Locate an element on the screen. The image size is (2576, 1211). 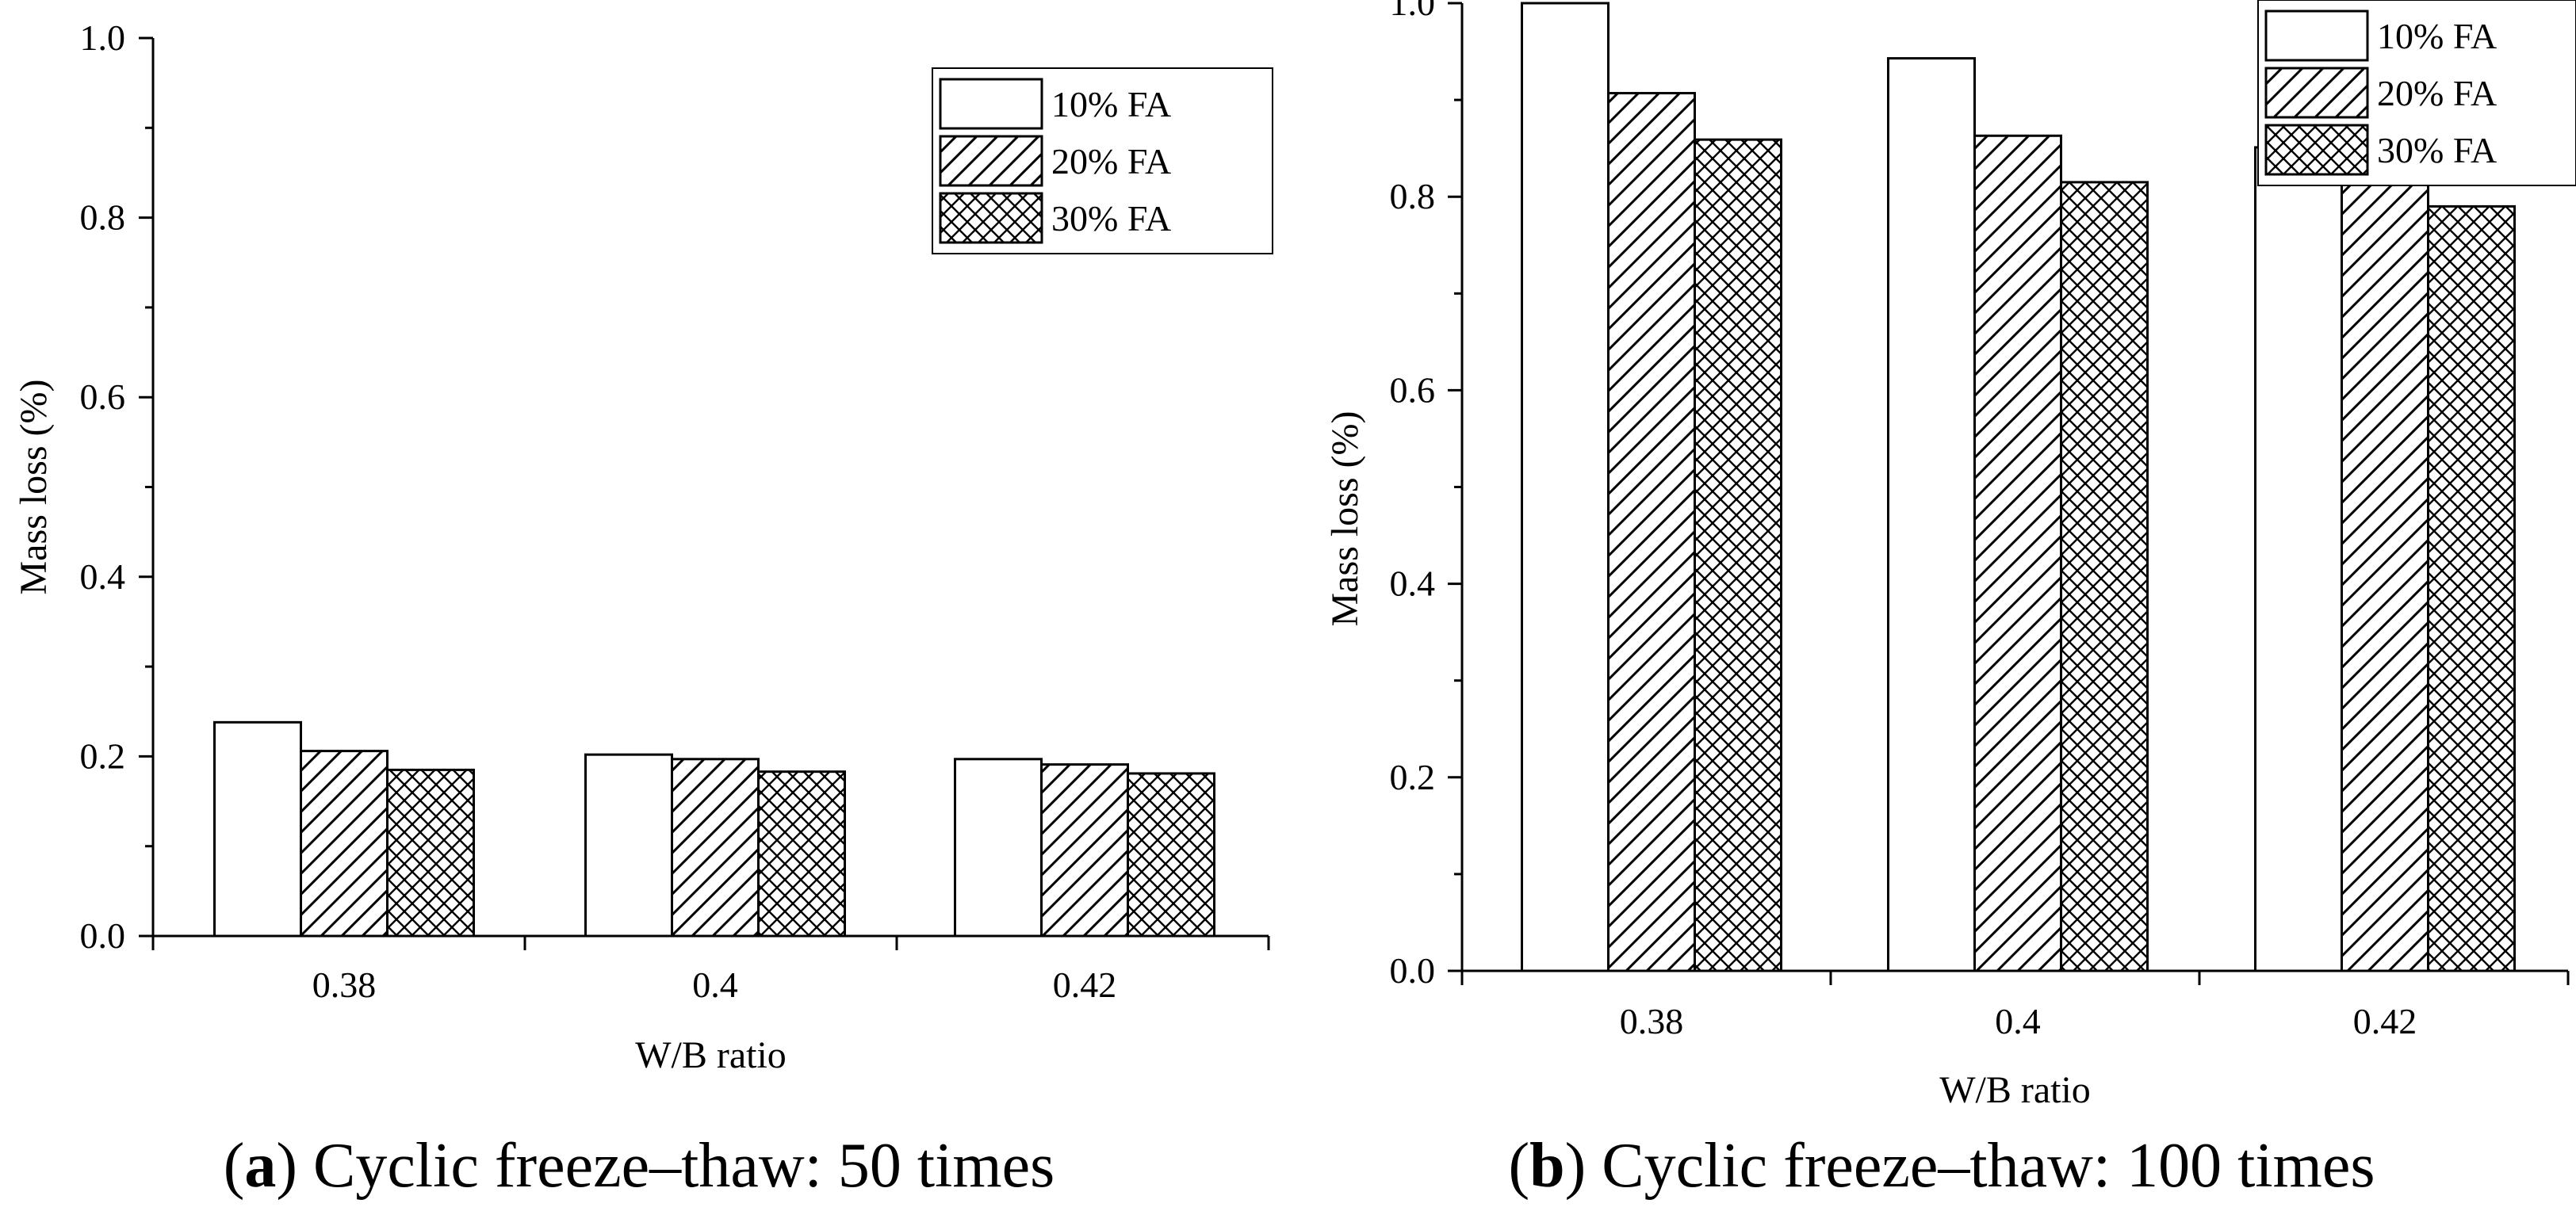
panel-caption: (b) Cyclic freeze–thaw: 100 times is located at coordinates (1942, 1166).